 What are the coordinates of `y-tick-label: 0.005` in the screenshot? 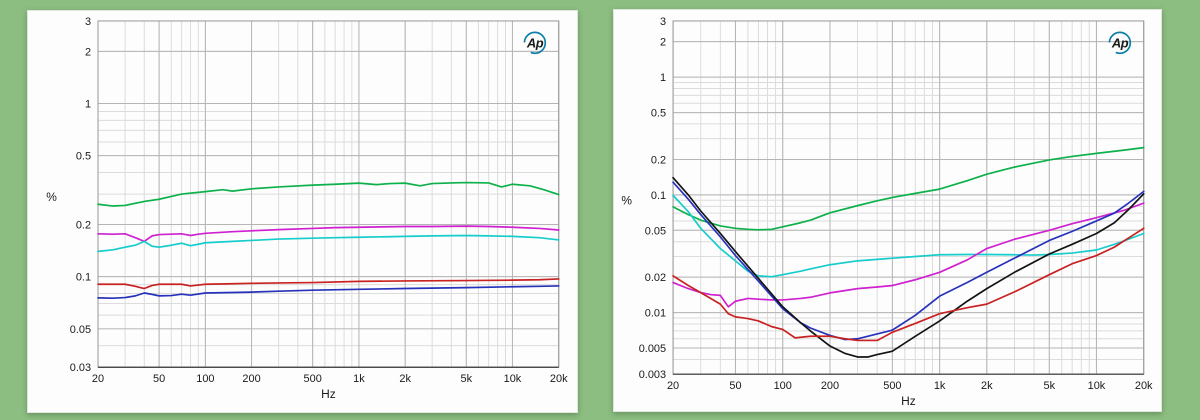 It's located at (652, 349).